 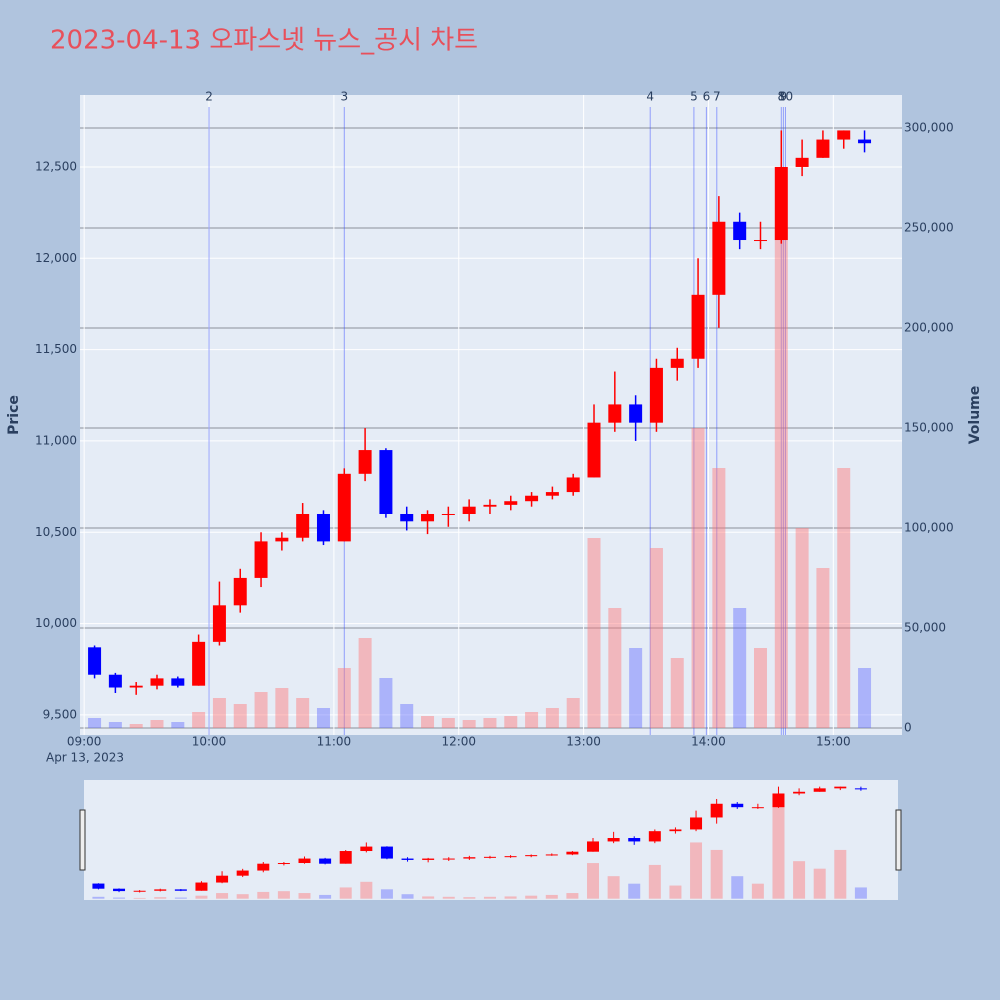 I want to click on y-axis-title: Price, so click(x=14, y=415).